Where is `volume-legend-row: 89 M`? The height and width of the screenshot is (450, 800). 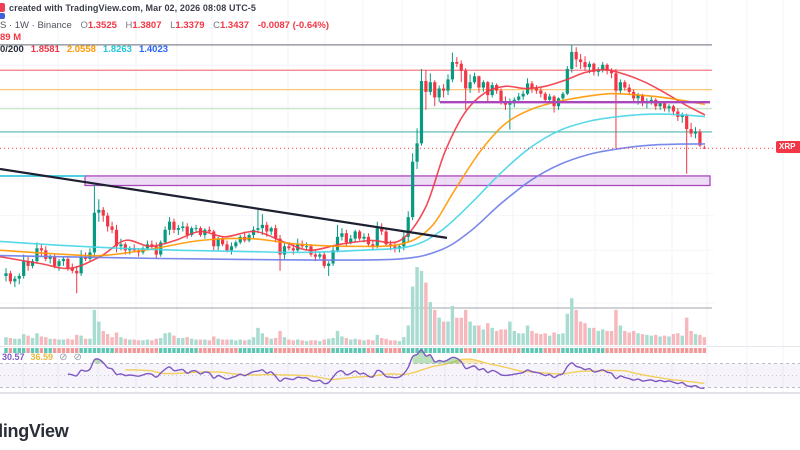
volume-legend-row: 89 M is located at coordinates (10, 37).